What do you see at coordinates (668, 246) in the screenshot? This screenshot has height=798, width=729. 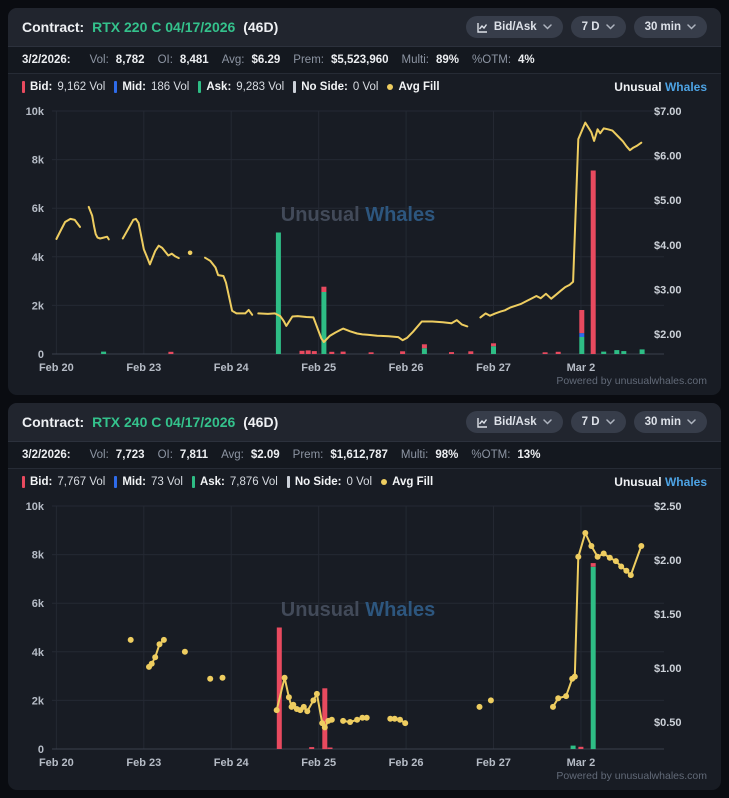 I see `right-axis-tick: $4.00` at bounding box center [668, 246].